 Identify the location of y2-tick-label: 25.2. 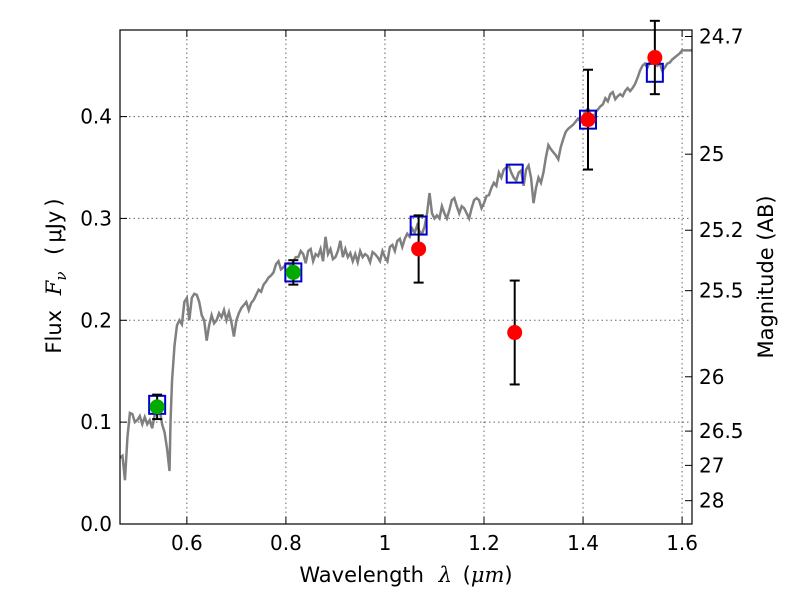
(721, 230).